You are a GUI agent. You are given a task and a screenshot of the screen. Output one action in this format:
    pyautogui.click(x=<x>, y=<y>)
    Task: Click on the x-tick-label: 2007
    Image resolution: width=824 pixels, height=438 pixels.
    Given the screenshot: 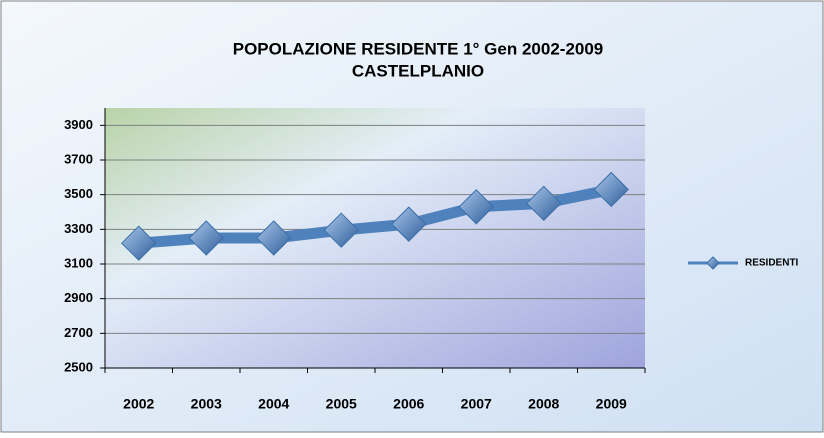 What is the action you would take?
    pyautogui.click(x=476, y=404)
    